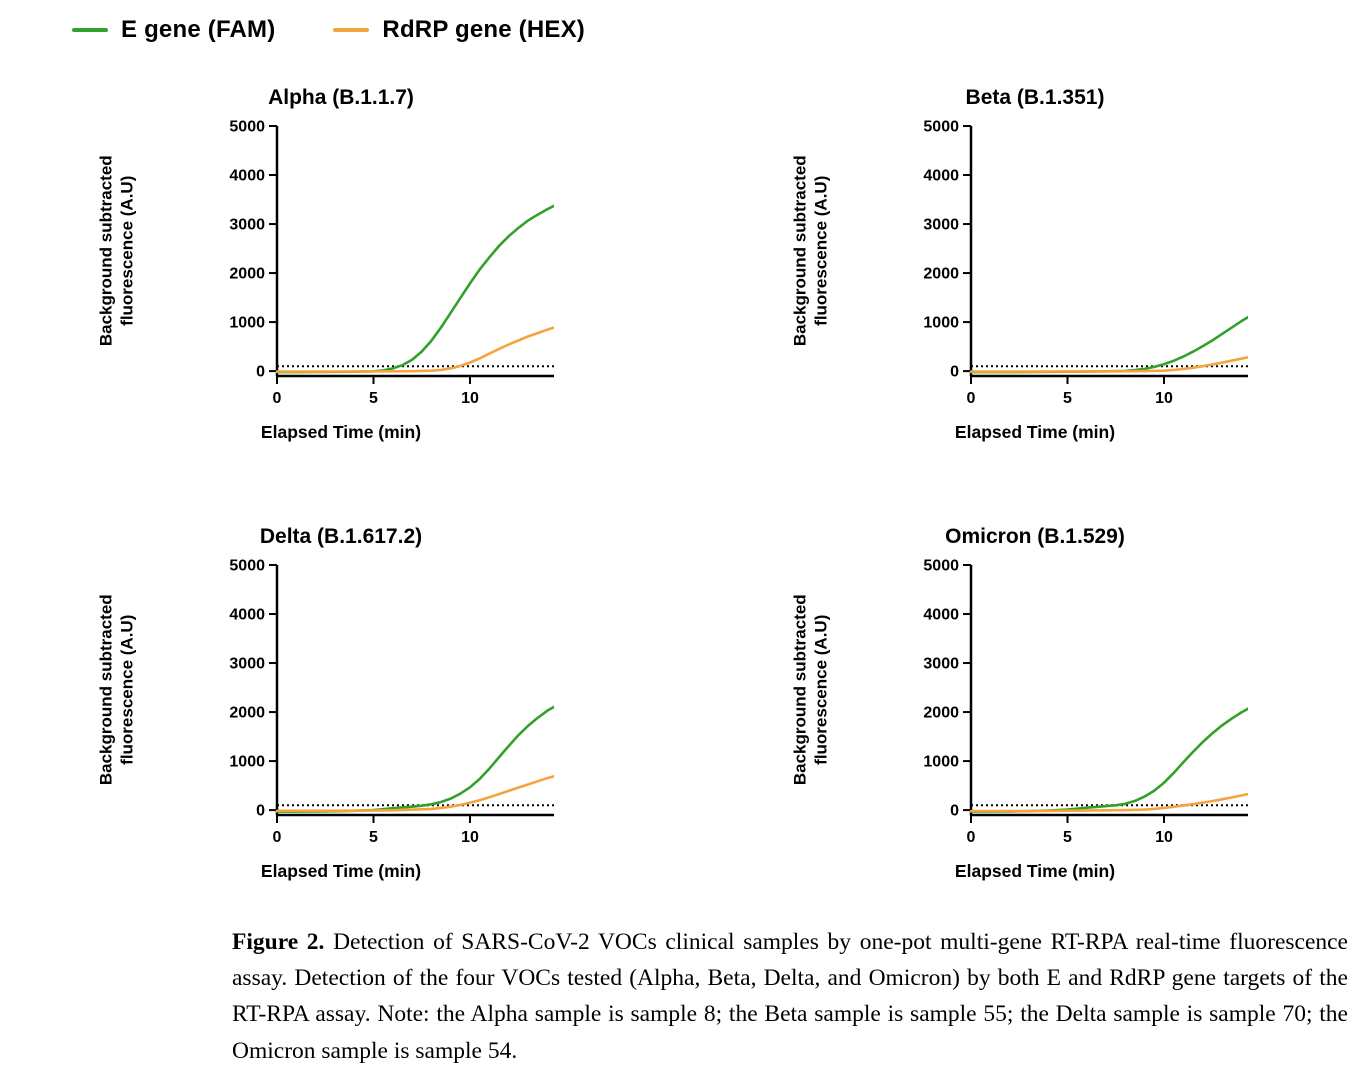 The width and height of the screenshot is (1360, 1086). I want to click on chart-title-omicron: Omicron (B.1.529), so click(1035, 536).